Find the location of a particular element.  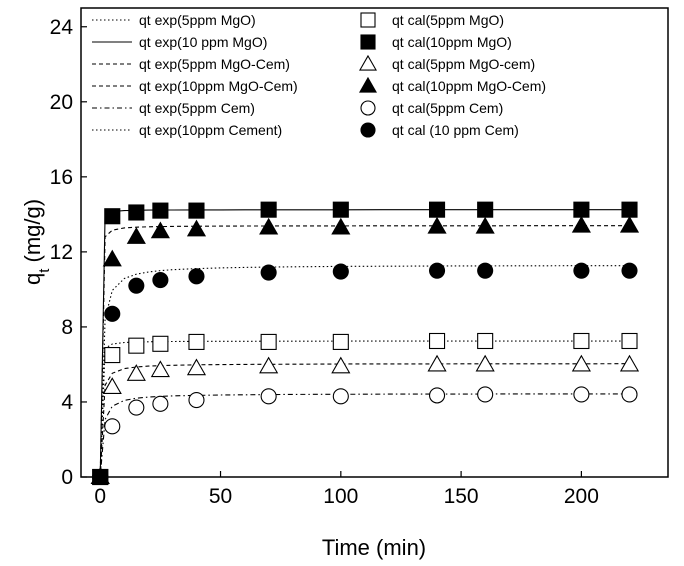

y-axis-title-main: q is located at coordinates (32, 279).